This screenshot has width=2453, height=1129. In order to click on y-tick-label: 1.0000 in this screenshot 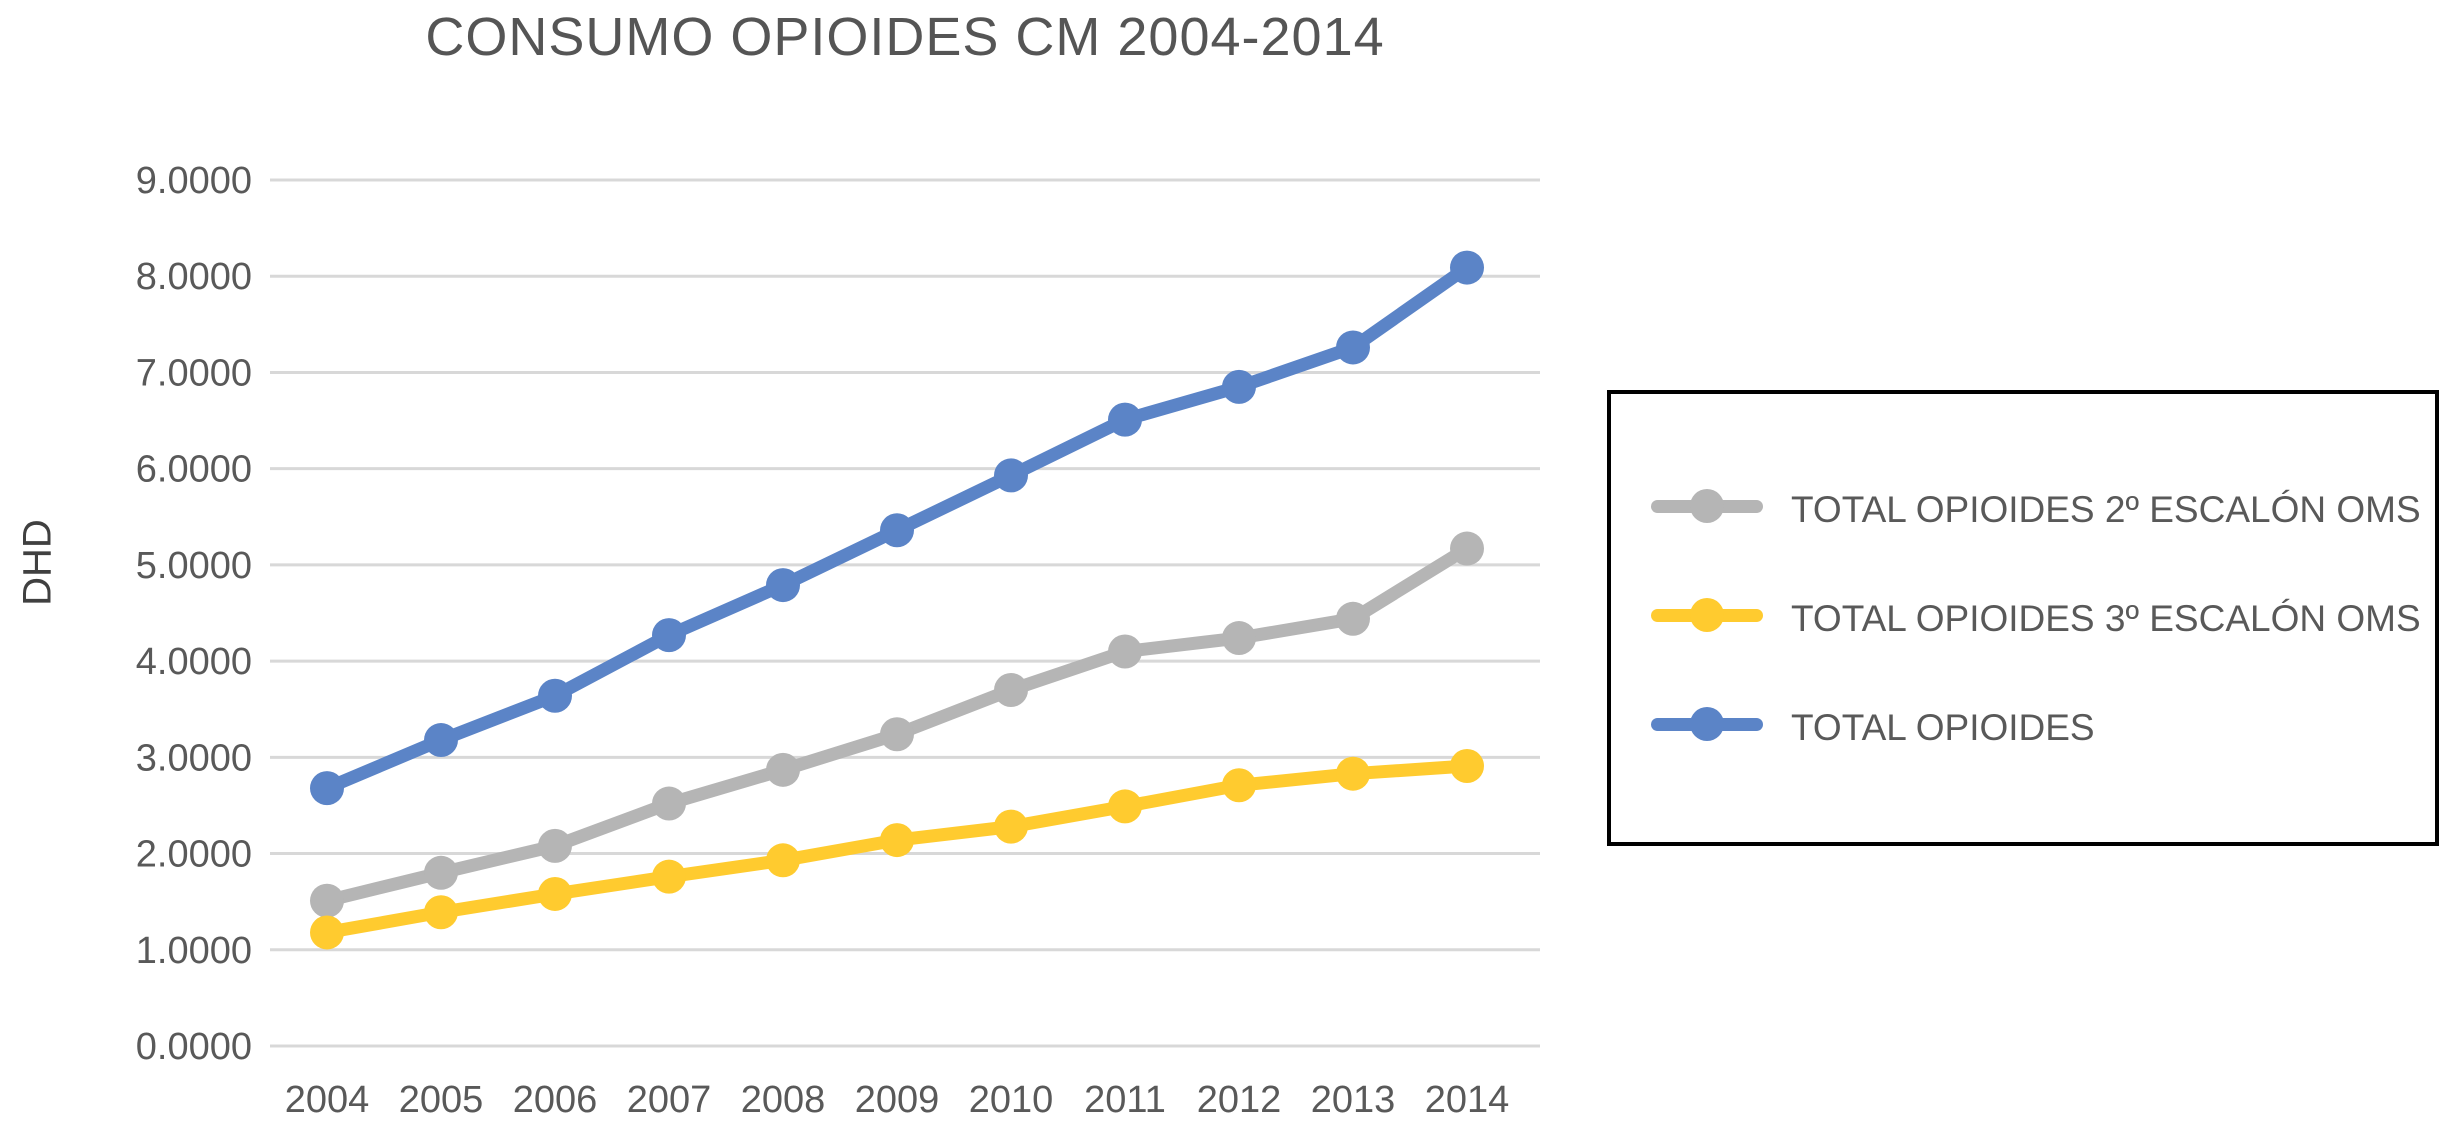, I will do `click(194, 951)`.